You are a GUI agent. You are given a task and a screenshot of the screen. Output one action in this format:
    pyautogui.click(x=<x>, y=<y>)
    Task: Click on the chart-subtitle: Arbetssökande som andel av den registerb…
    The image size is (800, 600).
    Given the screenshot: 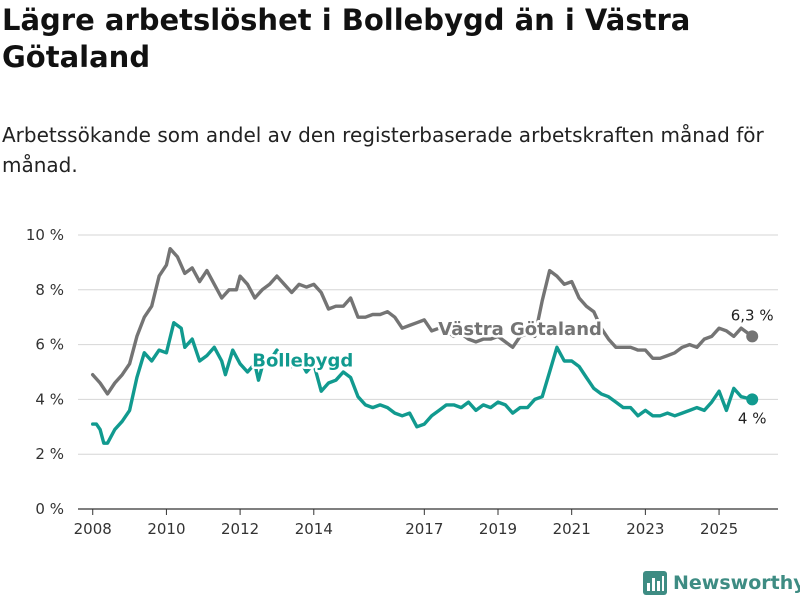 What is the action you would take?
    pyautogui.click(x=383, y=150)
    